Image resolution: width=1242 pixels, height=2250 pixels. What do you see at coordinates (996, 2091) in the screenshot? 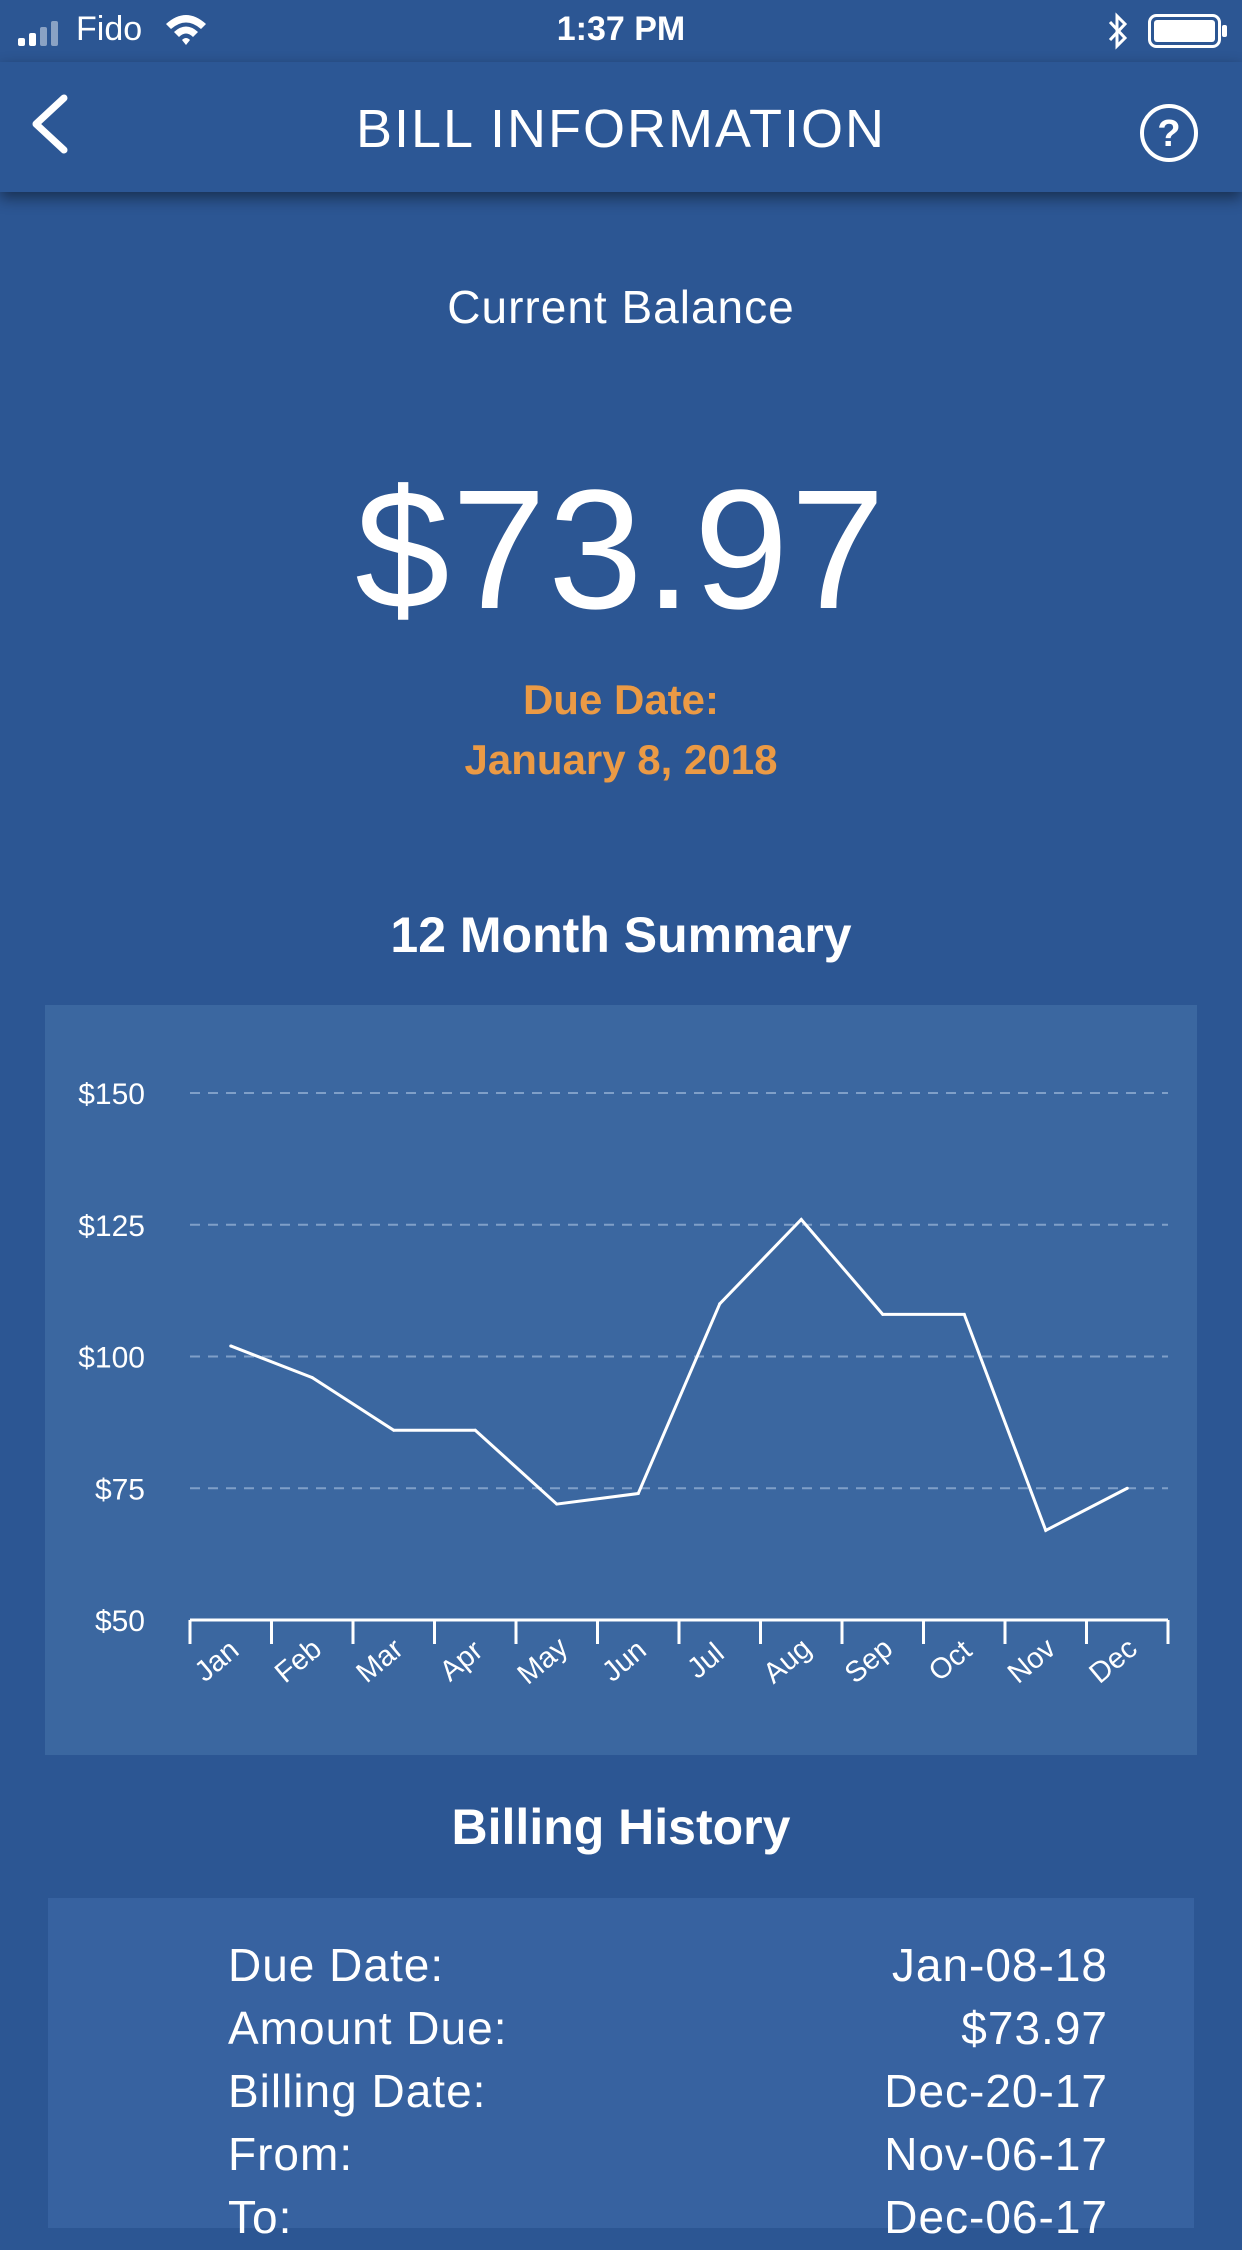
I see `history-value: Dec-20-17` at bounding box center [996, 2091].